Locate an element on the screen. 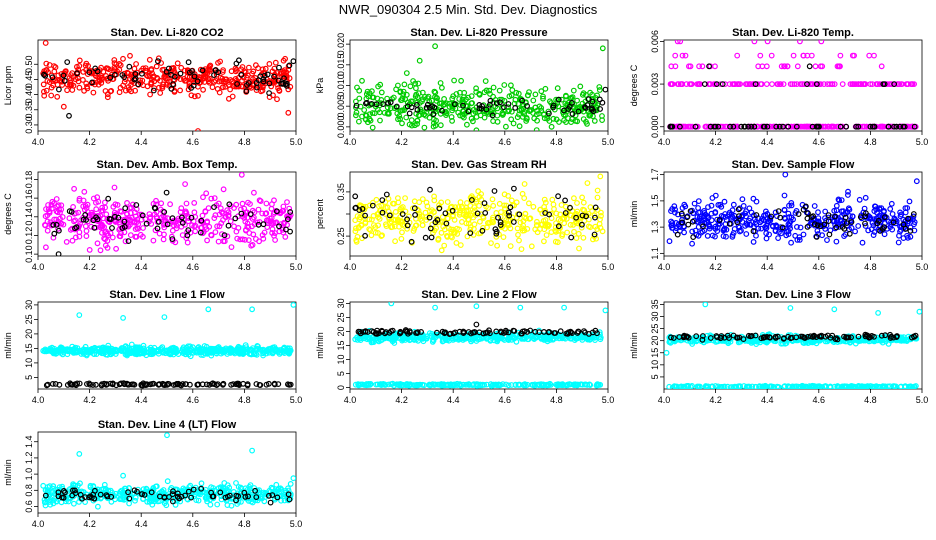 This screenshot has height=540, width=936. x-tick-label: 4.4 is located at coordinates (767, 400).